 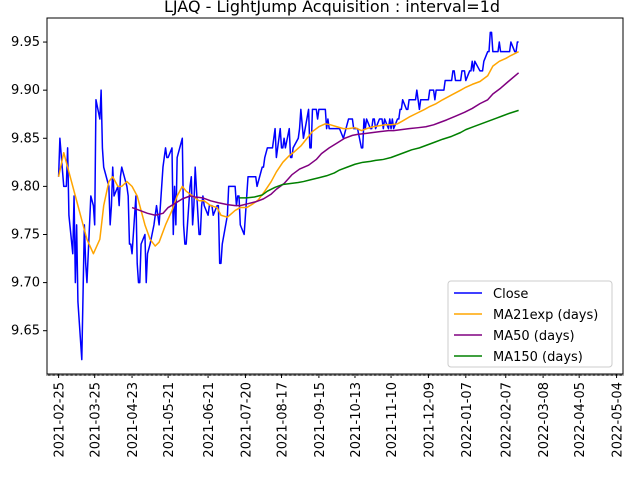 I want to click on x-tick-label: 2021-04-23, so click(x=133, y=420).